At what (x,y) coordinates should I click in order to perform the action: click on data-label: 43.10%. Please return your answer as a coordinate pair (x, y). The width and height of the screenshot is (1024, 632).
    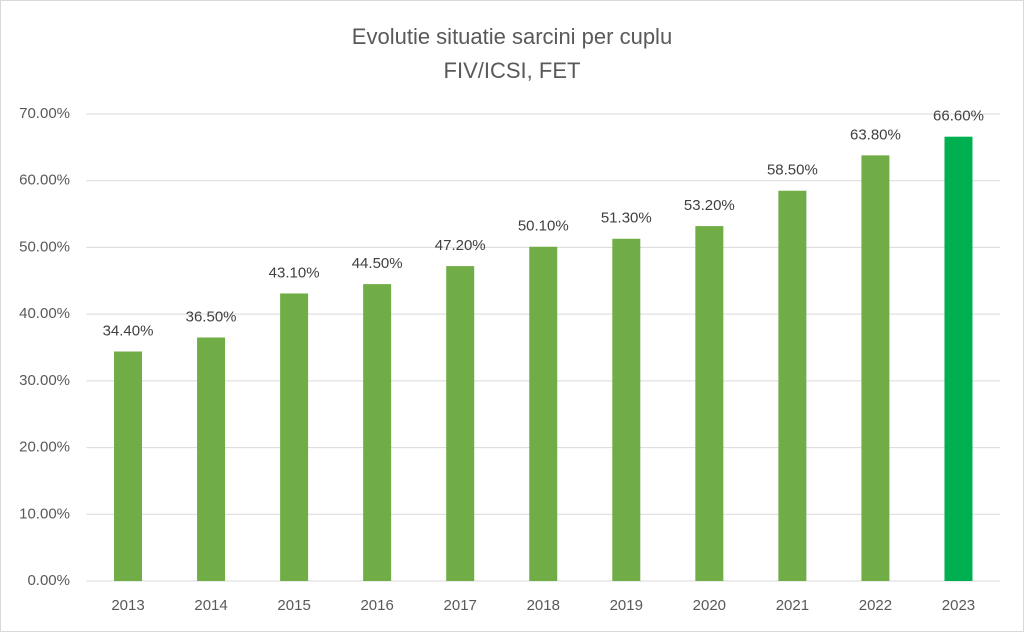
    Looking at the image, I should click on (294, 272).